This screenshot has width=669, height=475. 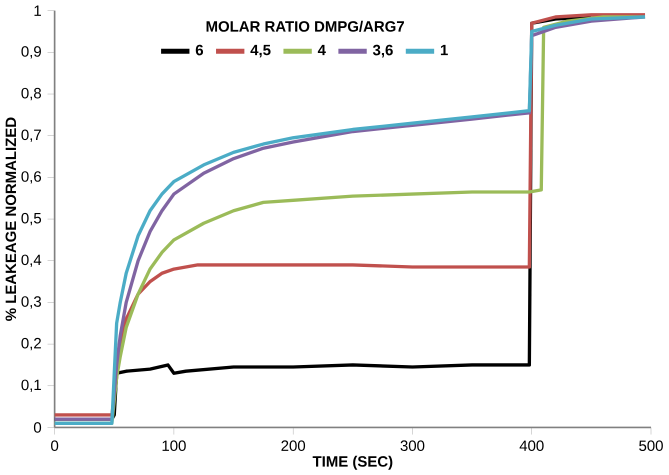 What do you see at coordinates (260, 51) in the screenshot?
I see `legend-label: 4,5` at bounding box center [260, 51].